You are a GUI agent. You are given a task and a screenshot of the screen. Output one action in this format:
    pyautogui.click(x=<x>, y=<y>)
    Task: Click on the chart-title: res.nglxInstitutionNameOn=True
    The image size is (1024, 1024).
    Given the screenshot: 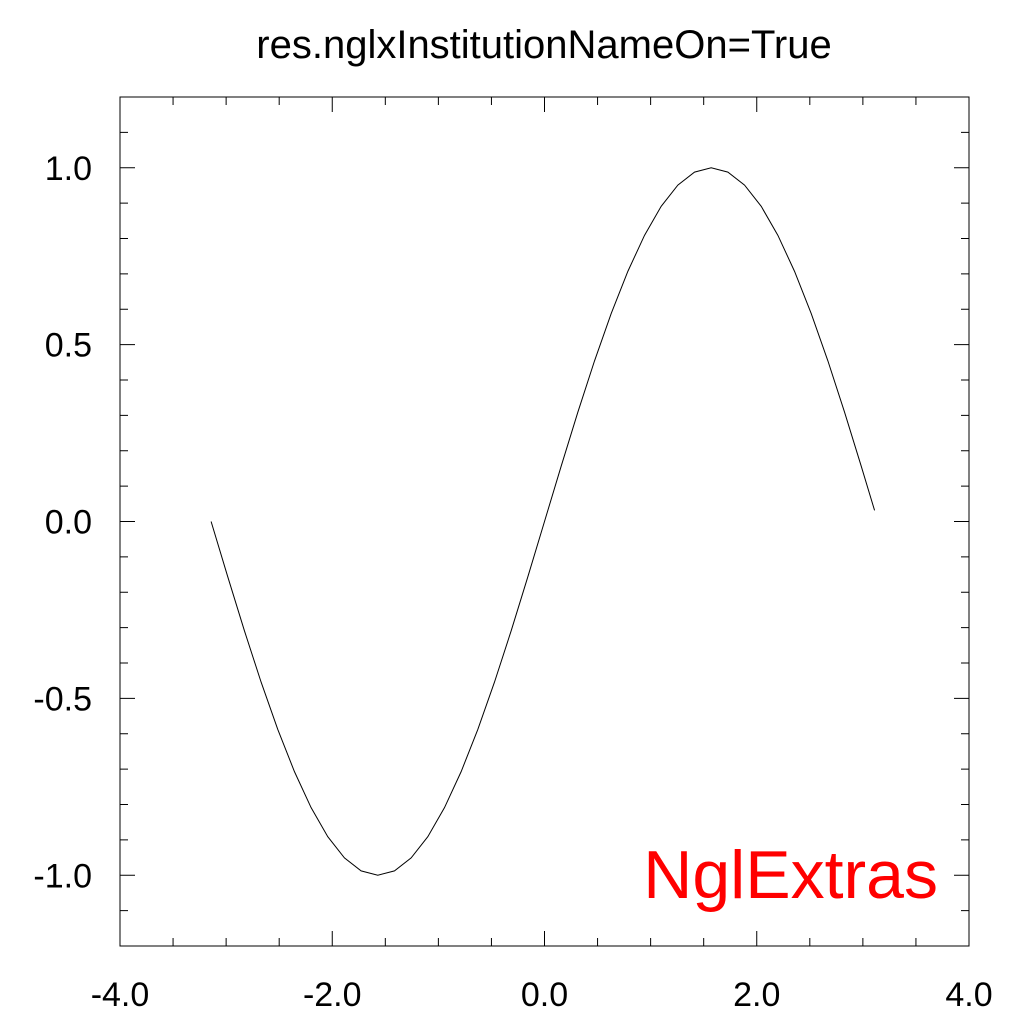 What is the action you would take?
    pyautogui.click(x=543, y=45)
    